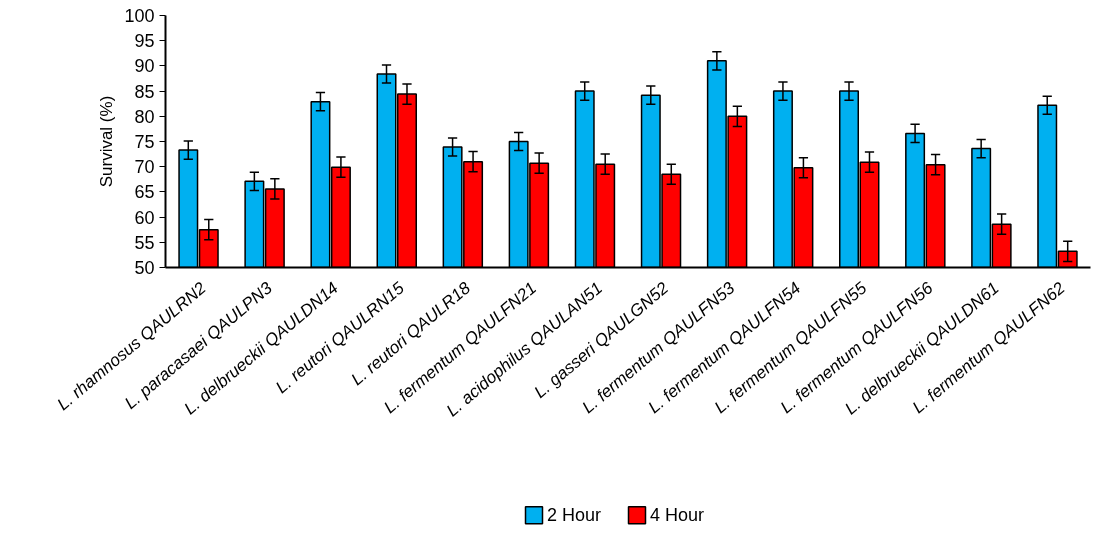 This screenshot has height=543, width=1107. Describe the element at coordinates (144, 116) in the screenshot. I see `y-tick-label: 80` at that location.